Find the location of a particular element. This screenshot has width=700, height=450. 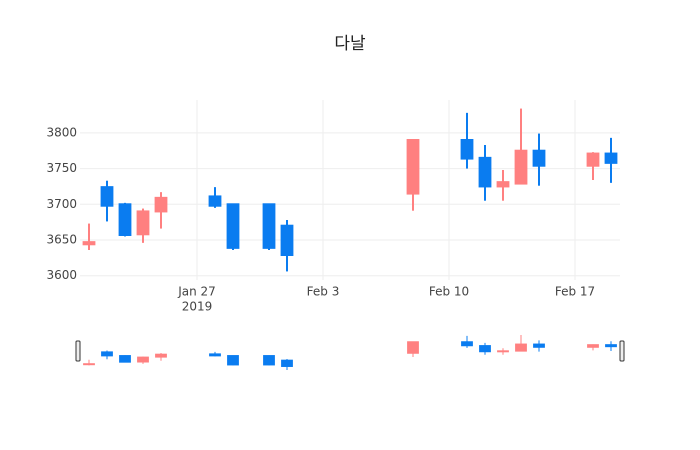

x-tick-label: Feb 10 is located at coordinates (449, 292).